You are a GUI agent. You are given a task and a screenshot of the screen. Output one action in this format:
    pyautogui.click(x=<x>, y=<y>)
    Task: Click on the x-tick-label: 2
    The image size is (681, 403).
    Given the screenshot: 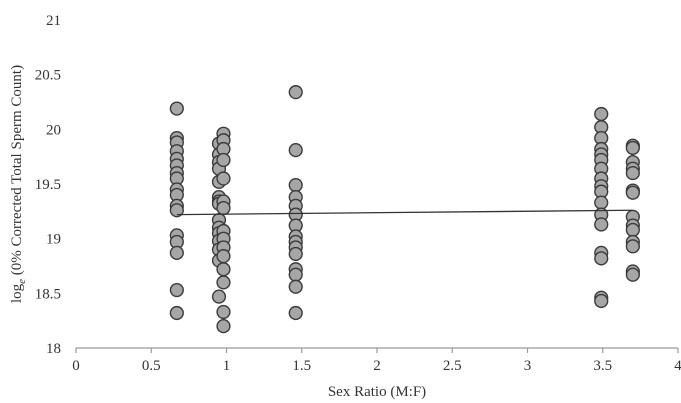 What is the action you would take?
    pyautogui.click(x=377, y=366)
    